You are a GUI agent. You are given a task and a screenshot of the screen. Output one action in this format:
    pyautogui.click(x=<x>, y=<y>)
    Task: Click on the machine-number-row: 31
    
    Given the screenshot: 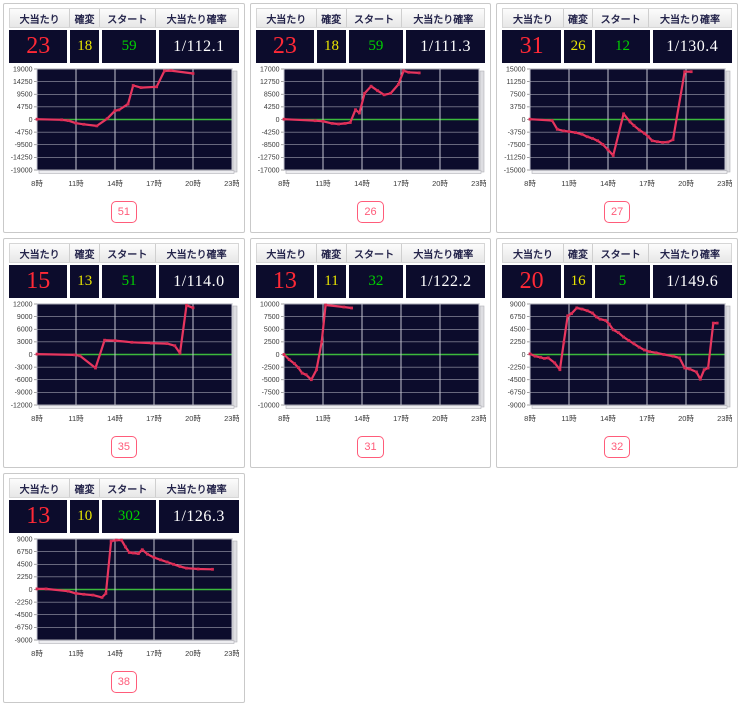 What is the action you would take?
    pyautogui.click(x=371, y=446)
    